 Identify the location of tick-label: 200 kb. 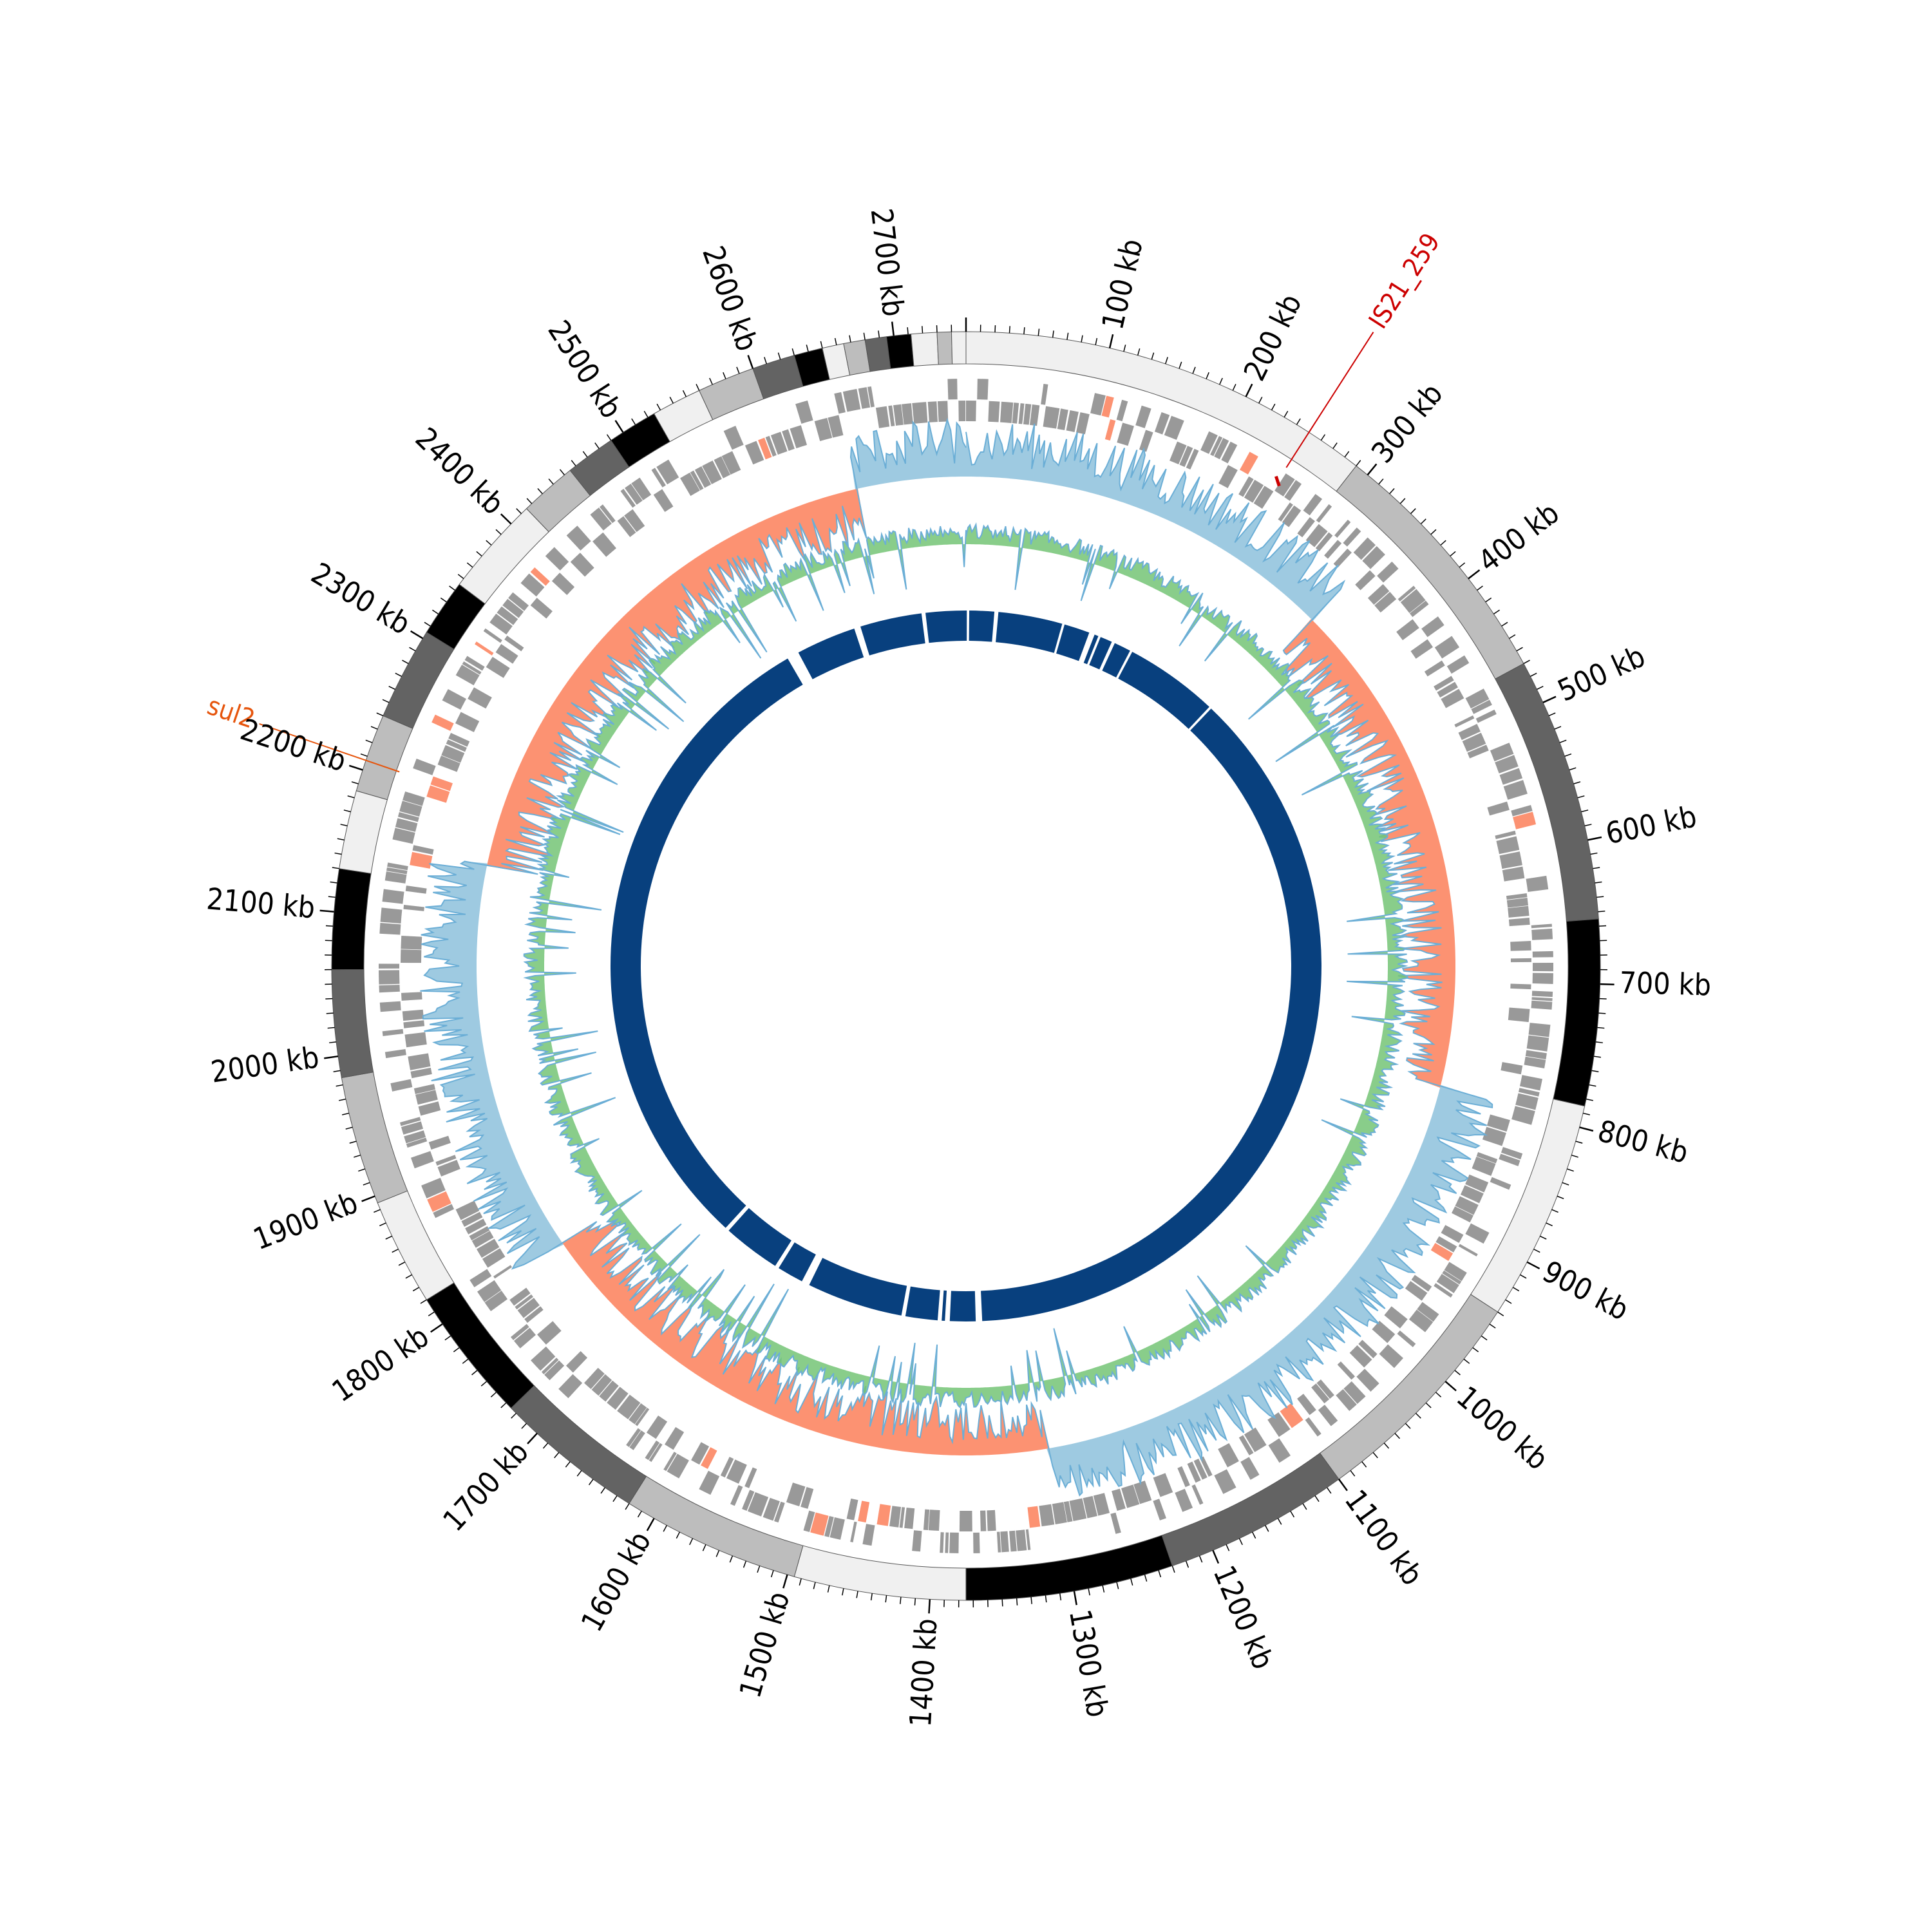
(1272, 337).